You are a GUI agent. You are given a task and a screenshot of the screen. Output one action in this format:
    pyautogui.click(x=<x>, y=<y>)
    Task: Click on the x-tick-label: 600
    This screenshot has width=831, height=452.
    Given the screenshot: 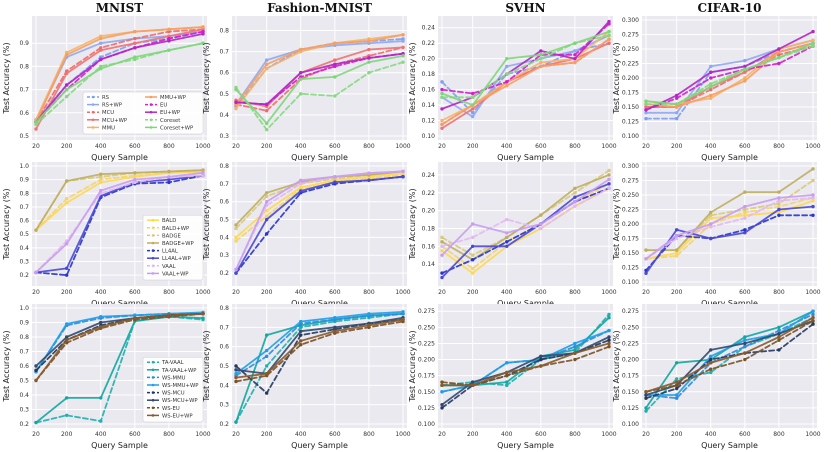 What is the action you would take?
    pyautogui.click(x=335, y=292)
    